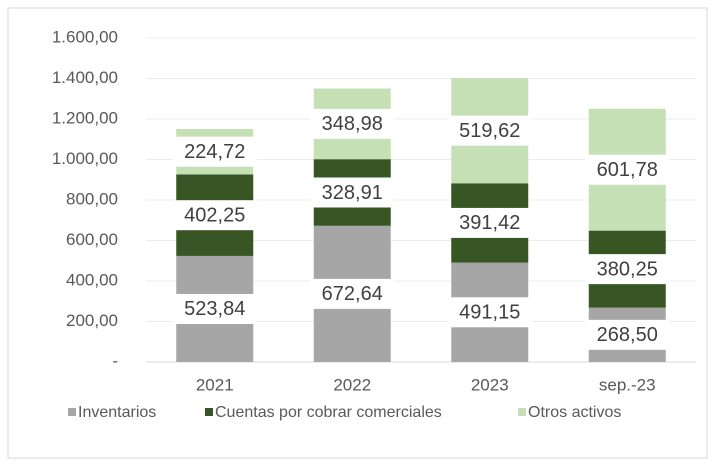  I want to click on data-label: 523,84, so click(214, 309).